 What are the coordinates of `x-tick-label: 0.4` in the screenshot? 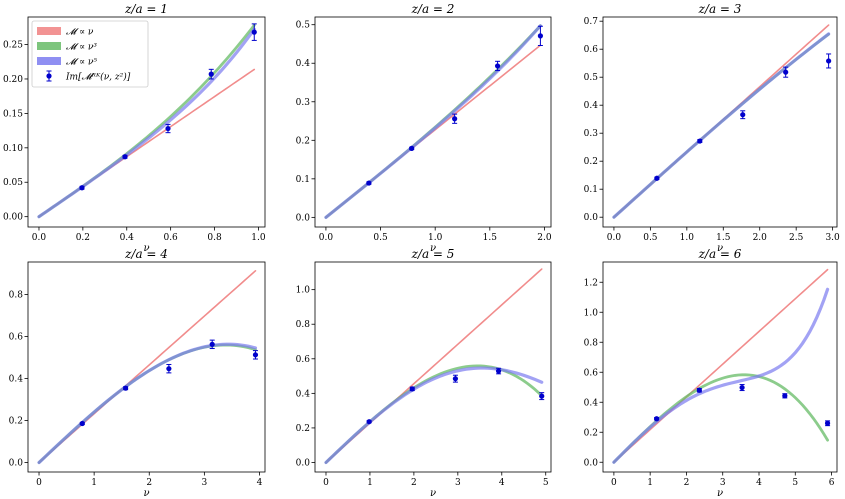 It's located at (127, 238).